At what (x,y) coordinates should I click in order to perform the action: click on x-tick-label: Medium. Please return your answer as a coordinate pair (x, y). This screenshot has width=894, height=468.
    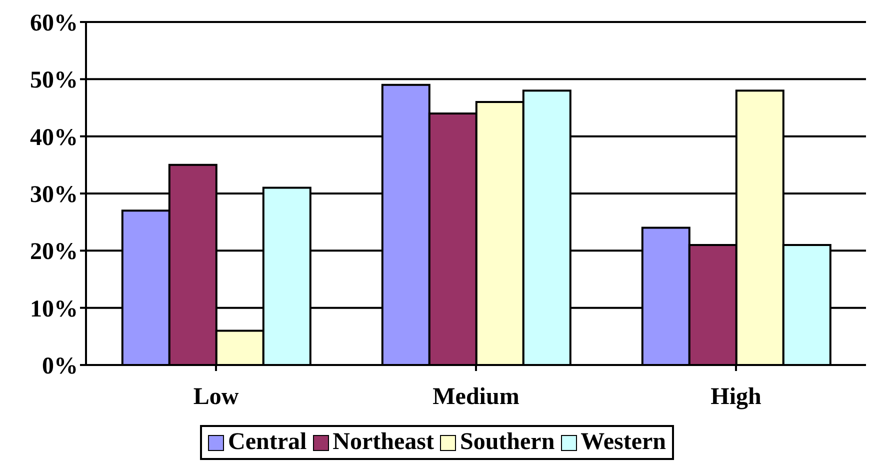
    Looking at the image, I should click on (476, 397).